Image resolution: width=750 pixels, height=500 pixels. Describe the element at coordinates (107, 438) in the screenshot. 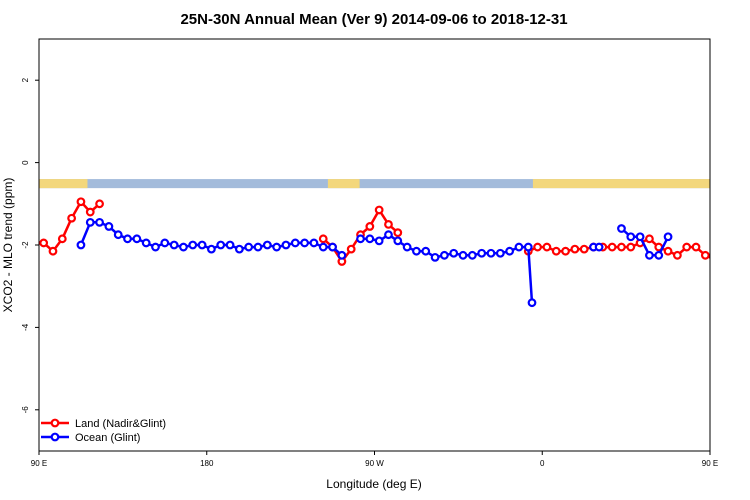

I see `legend-label: Ocean (Glint)` at that location.